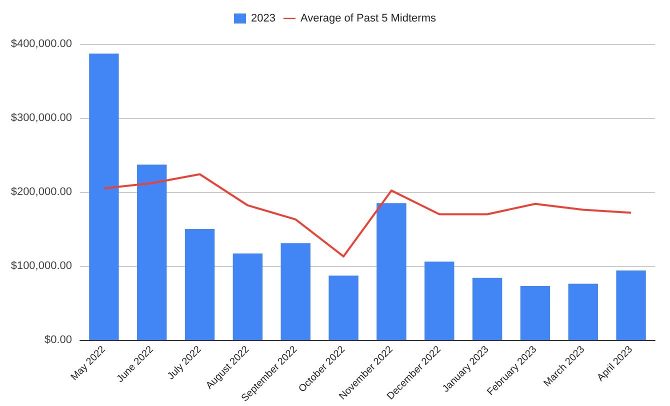 This screenshot has height=406, width=670. Describe the element at coordinates (41, 192) in the screenshot. I see `y-tick-label: $200,000.00` at that location.